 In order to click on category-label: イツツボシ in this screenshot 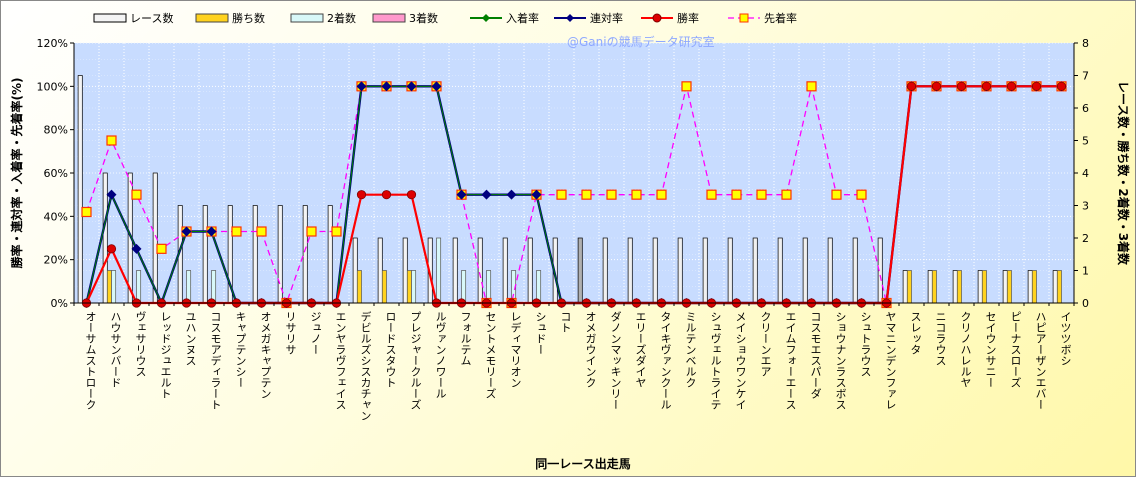, I will do `click(1065, 338)`.